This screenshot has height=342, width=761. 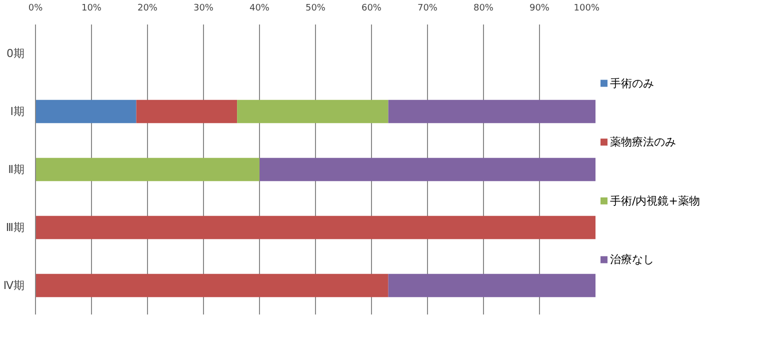 What do you see at coordinates (15, 227) in the screenshot?
I see `y-tick-label: Ⅲ期` at bounding box center [15, 227].